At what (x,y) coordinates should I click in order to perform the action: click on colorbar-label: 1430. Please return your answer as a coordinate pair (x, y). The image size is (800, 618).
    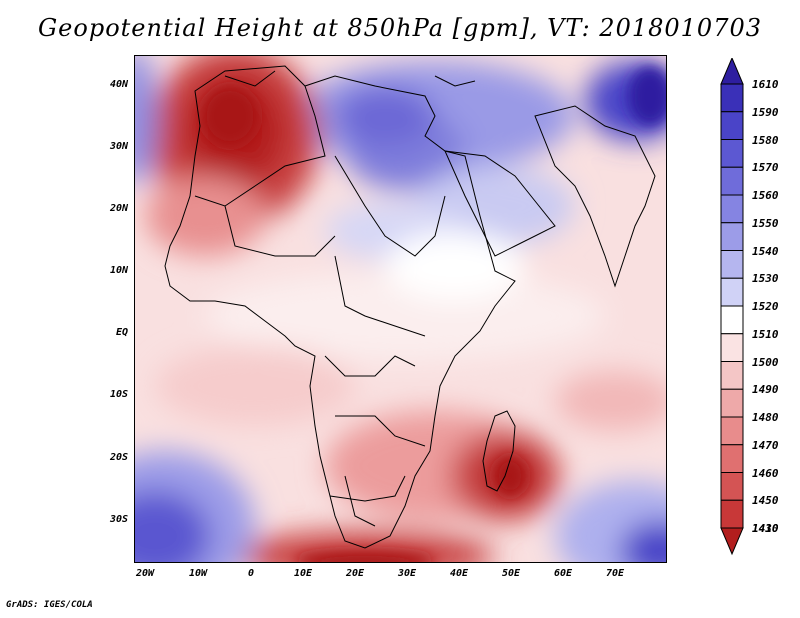
    Looking at the image, I should click on (765, 528).